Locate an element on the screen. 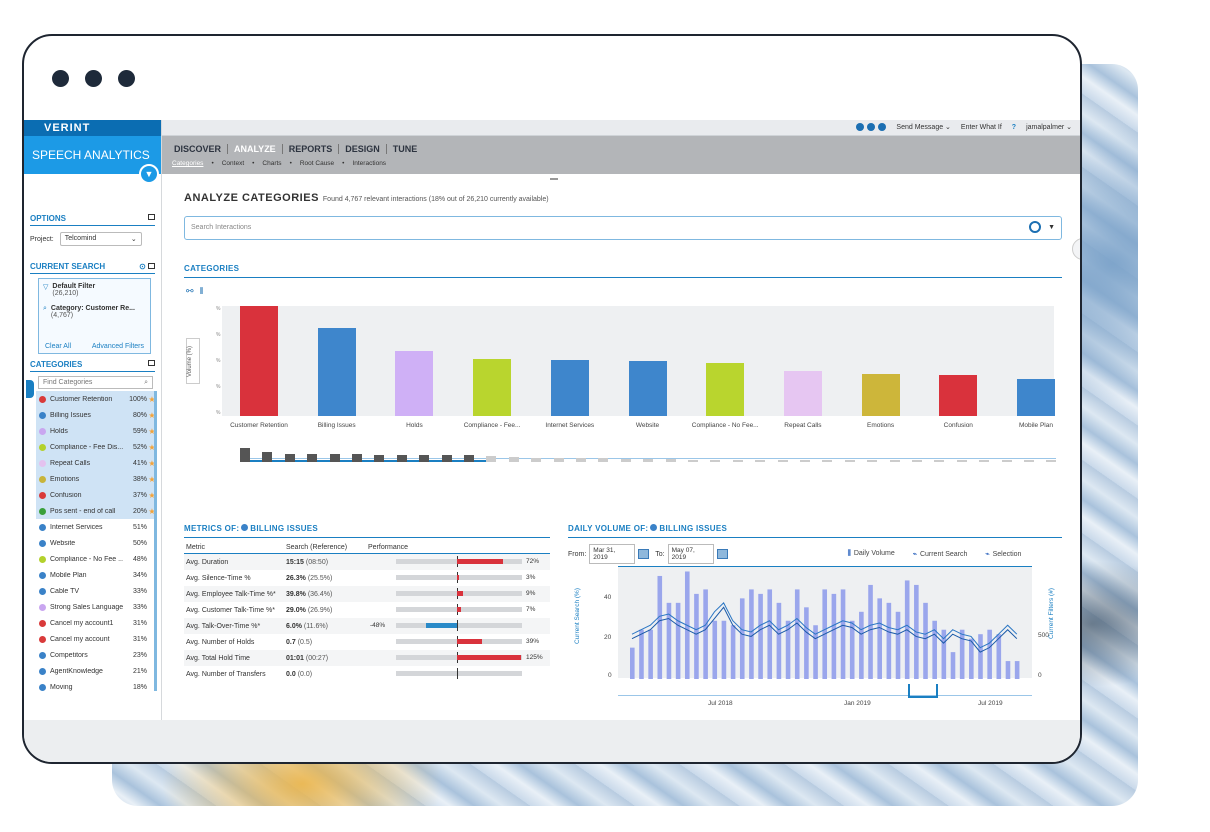 This screenshot has width=1210, height=832. category-item: AgentKnowledge 21% is located at coordinates (96, 671).